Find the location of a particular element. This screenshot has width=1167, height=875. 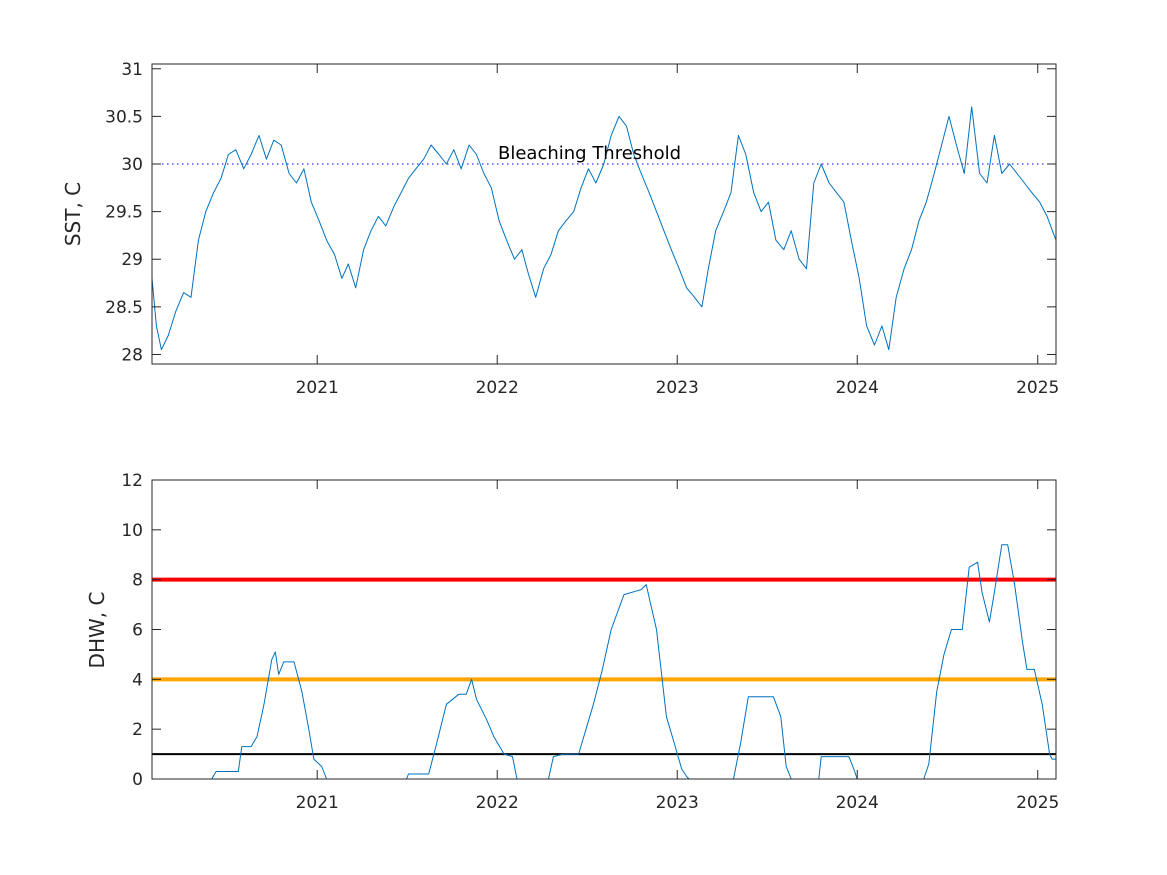

dhw-ytick-label: 0 is located at coordinates (137, 780).